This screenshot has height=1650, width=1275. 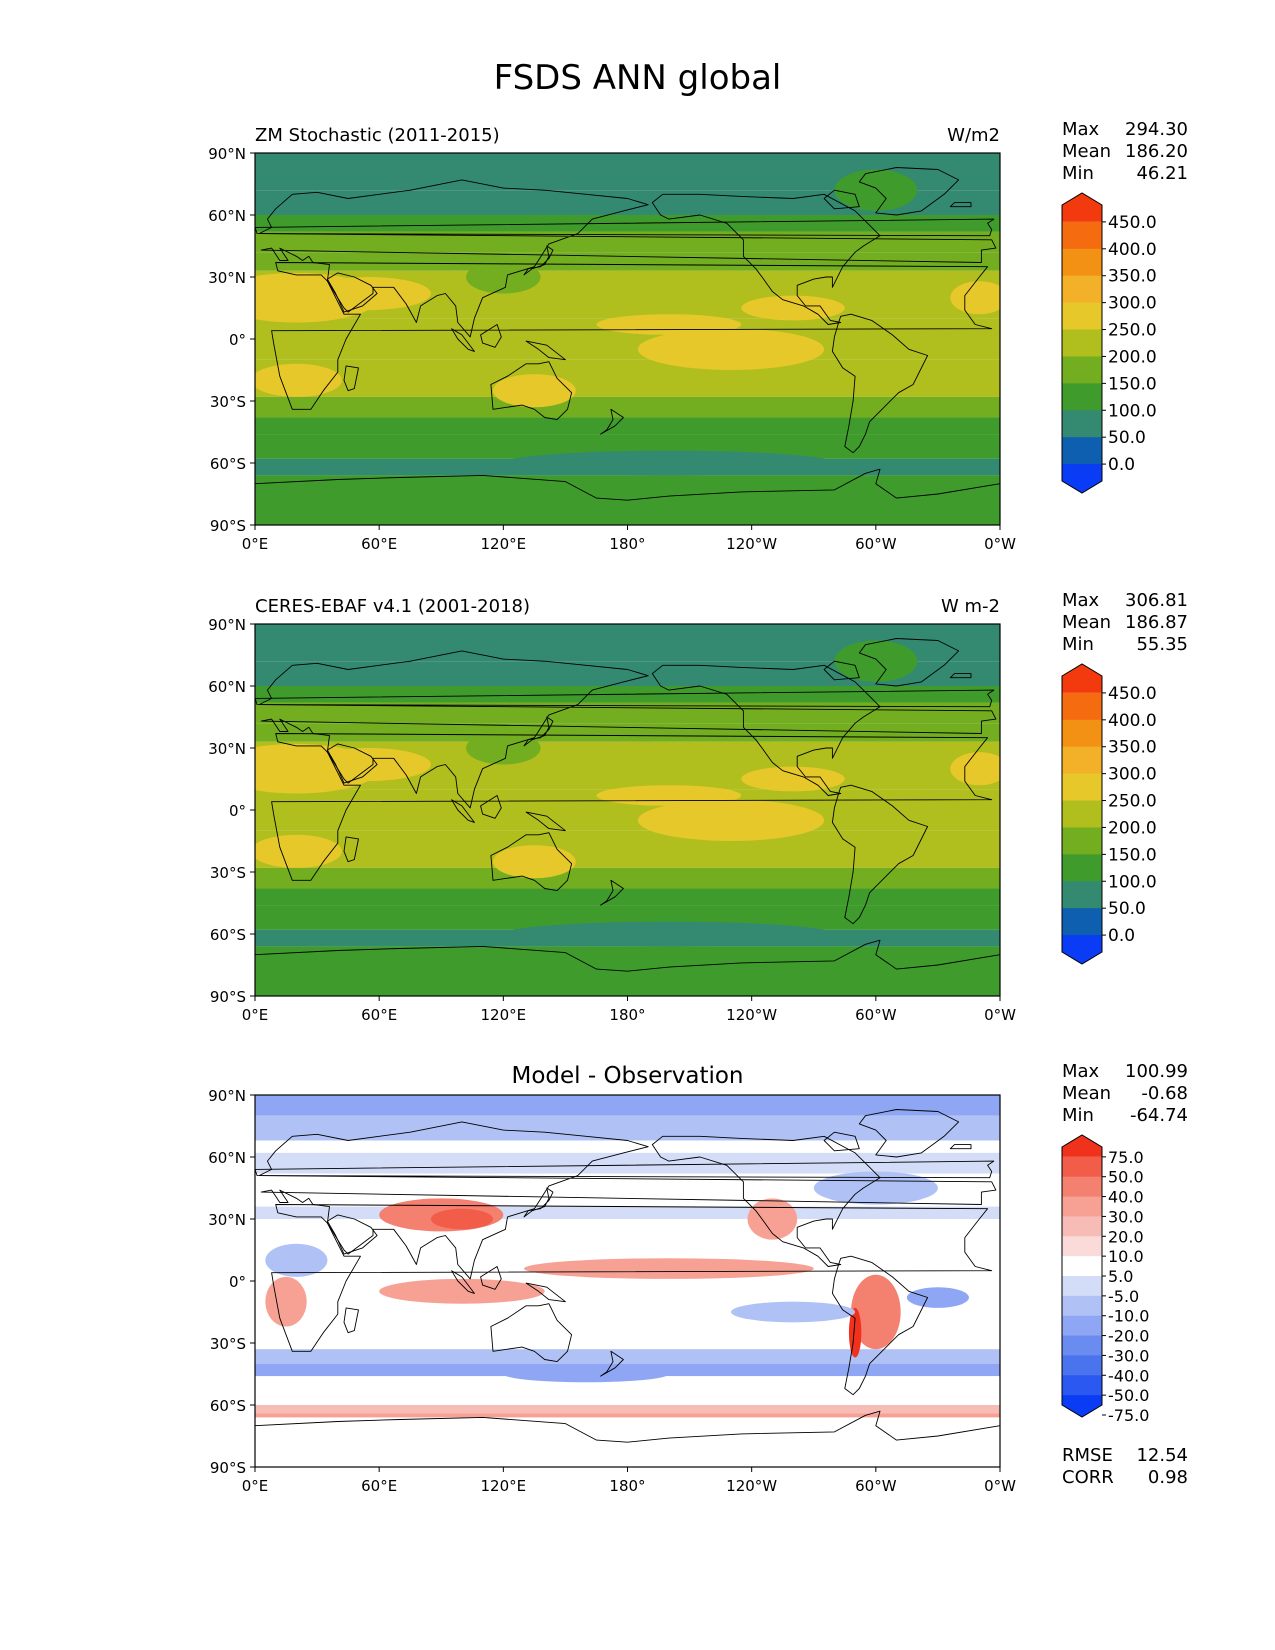 I want to click on stat-value: -64.74, so click(x=1159, y=1115).